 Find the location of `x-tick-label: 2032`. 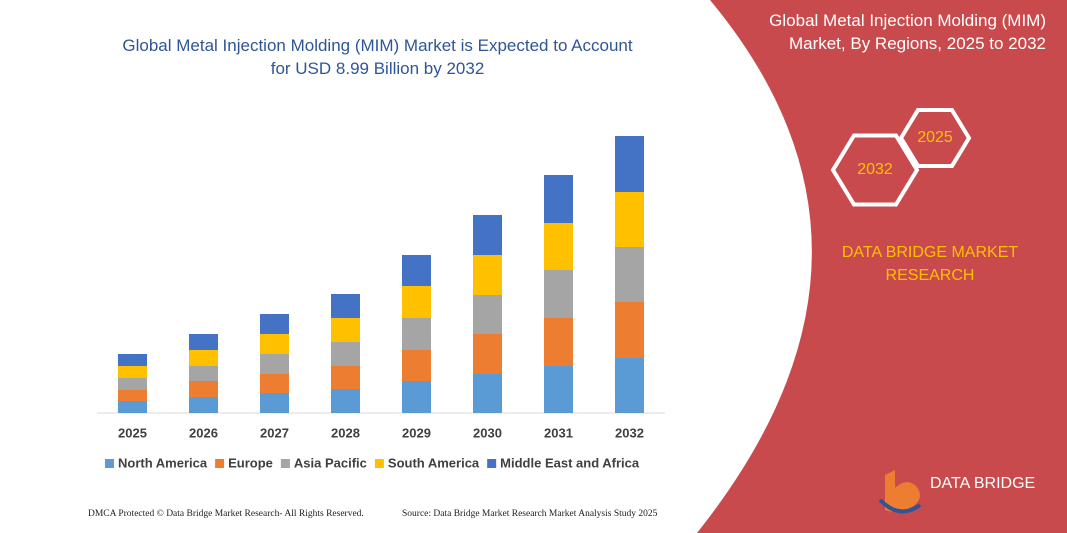

x-tick-label: 2032 is located at coordinates (629, 432).